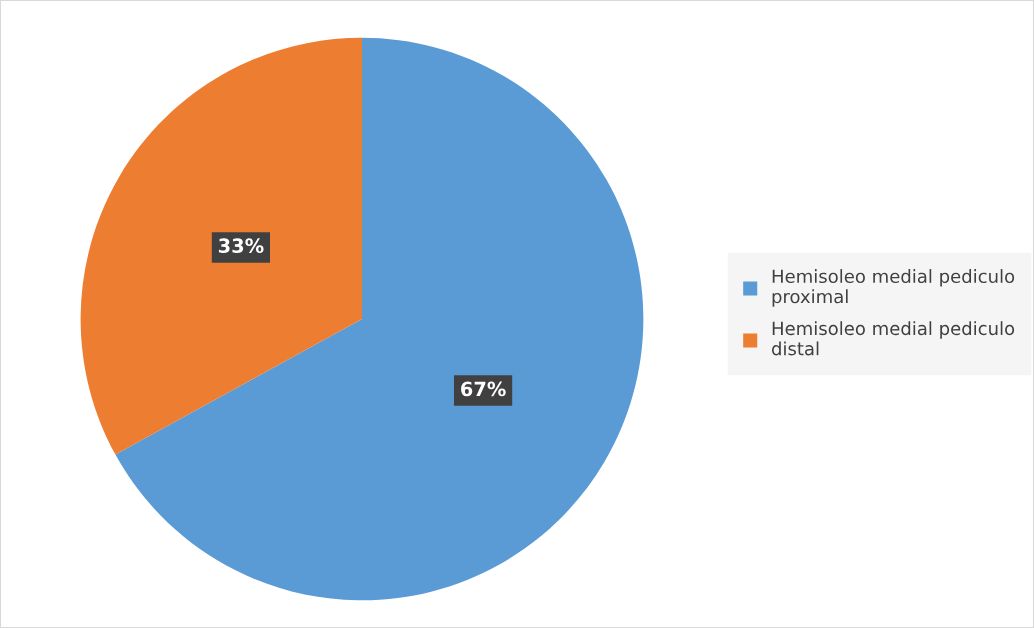  Describe the element at coordinates (241, 246) in the screenshot. I see `data-label: 33%` at that location.